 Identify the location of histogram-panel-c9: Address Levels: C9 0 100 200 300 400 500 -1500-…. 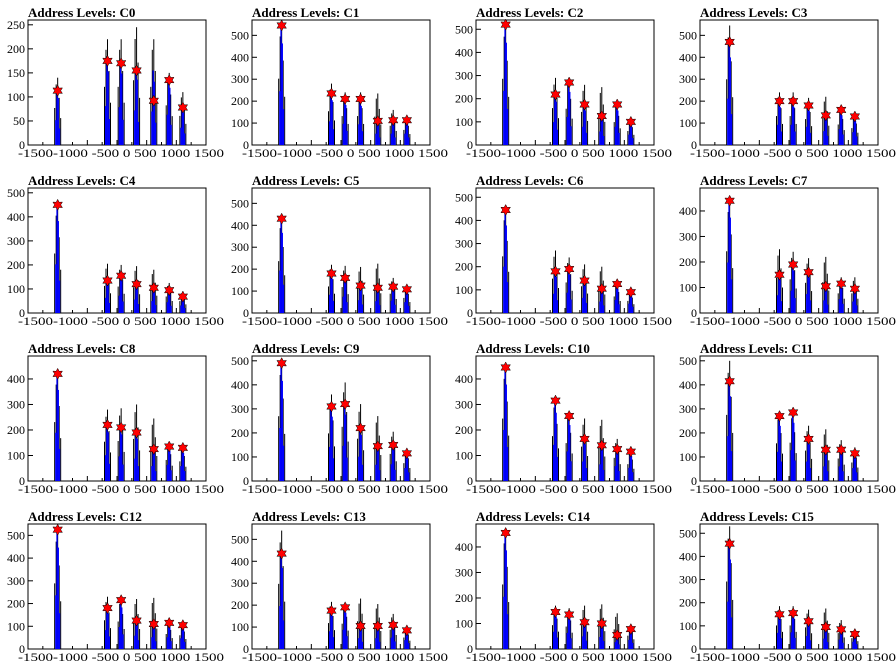
(339, 418).